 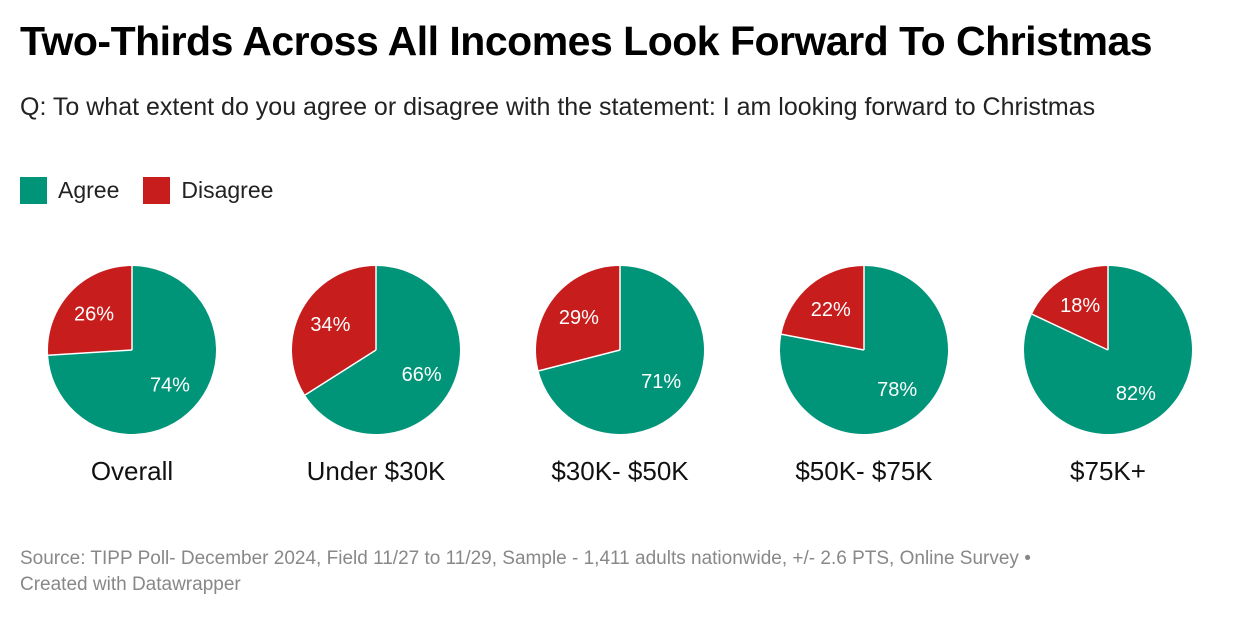 What do you see at coordinates (864, 471) in the screenshot?
I see `category-label-50k-75k: $50K- $75K` at bounding box center [864, 471].